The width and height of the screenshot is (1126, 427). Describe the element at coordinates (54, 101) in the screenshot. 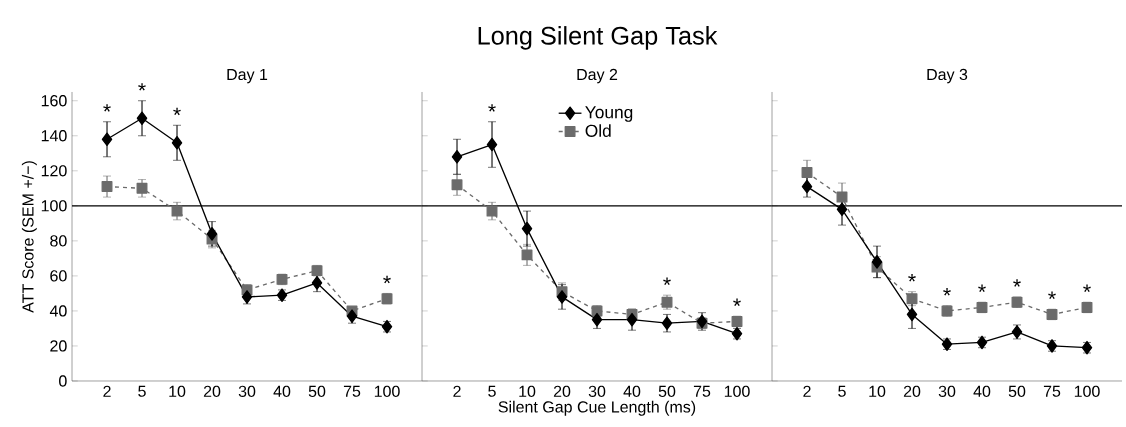

I see `y-tick-label: 160` at that location.